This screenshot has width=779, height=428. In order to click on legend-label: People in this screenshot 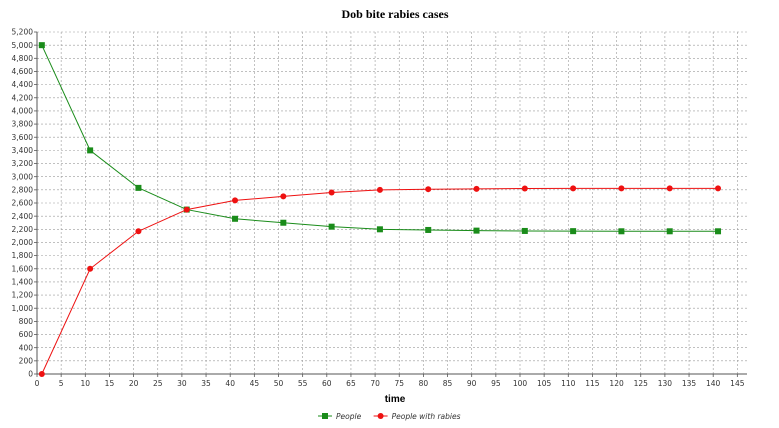, I will do `click(349, 416)`.